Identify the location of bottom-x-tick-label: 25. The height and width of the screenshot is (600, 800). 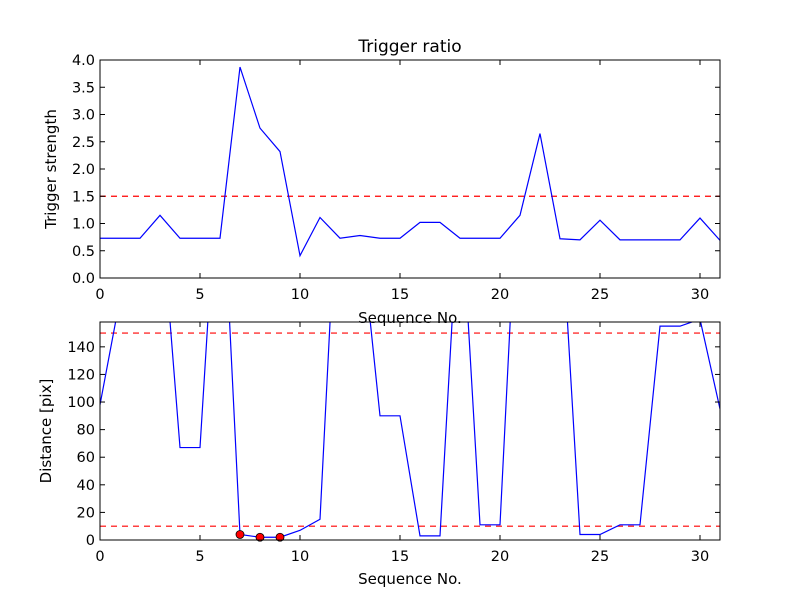
(600, 557).